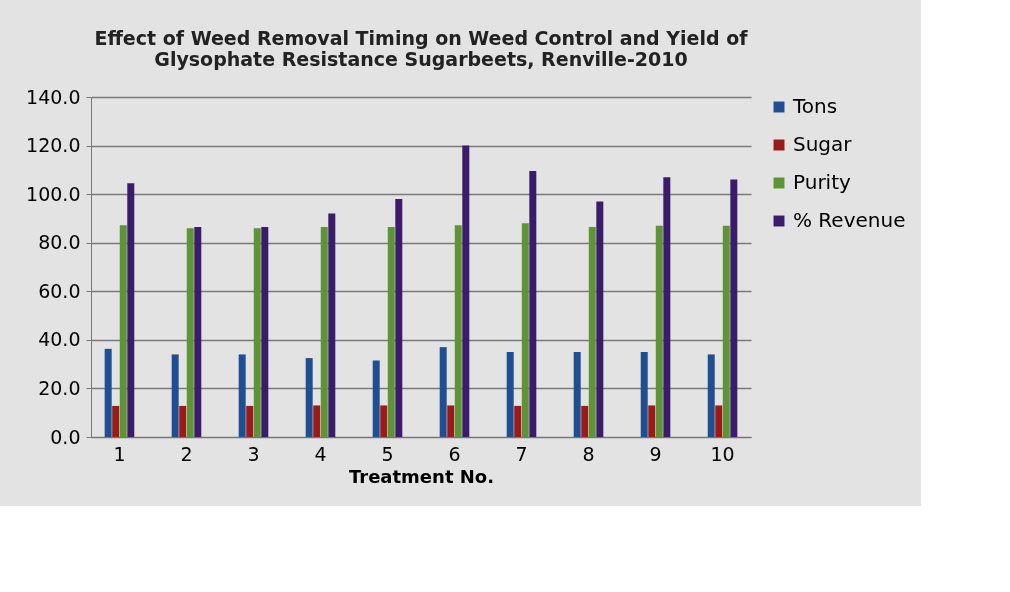 The image size is (1010, 592). I want to click on y-tick-label: 140.0, so click(53, 96).